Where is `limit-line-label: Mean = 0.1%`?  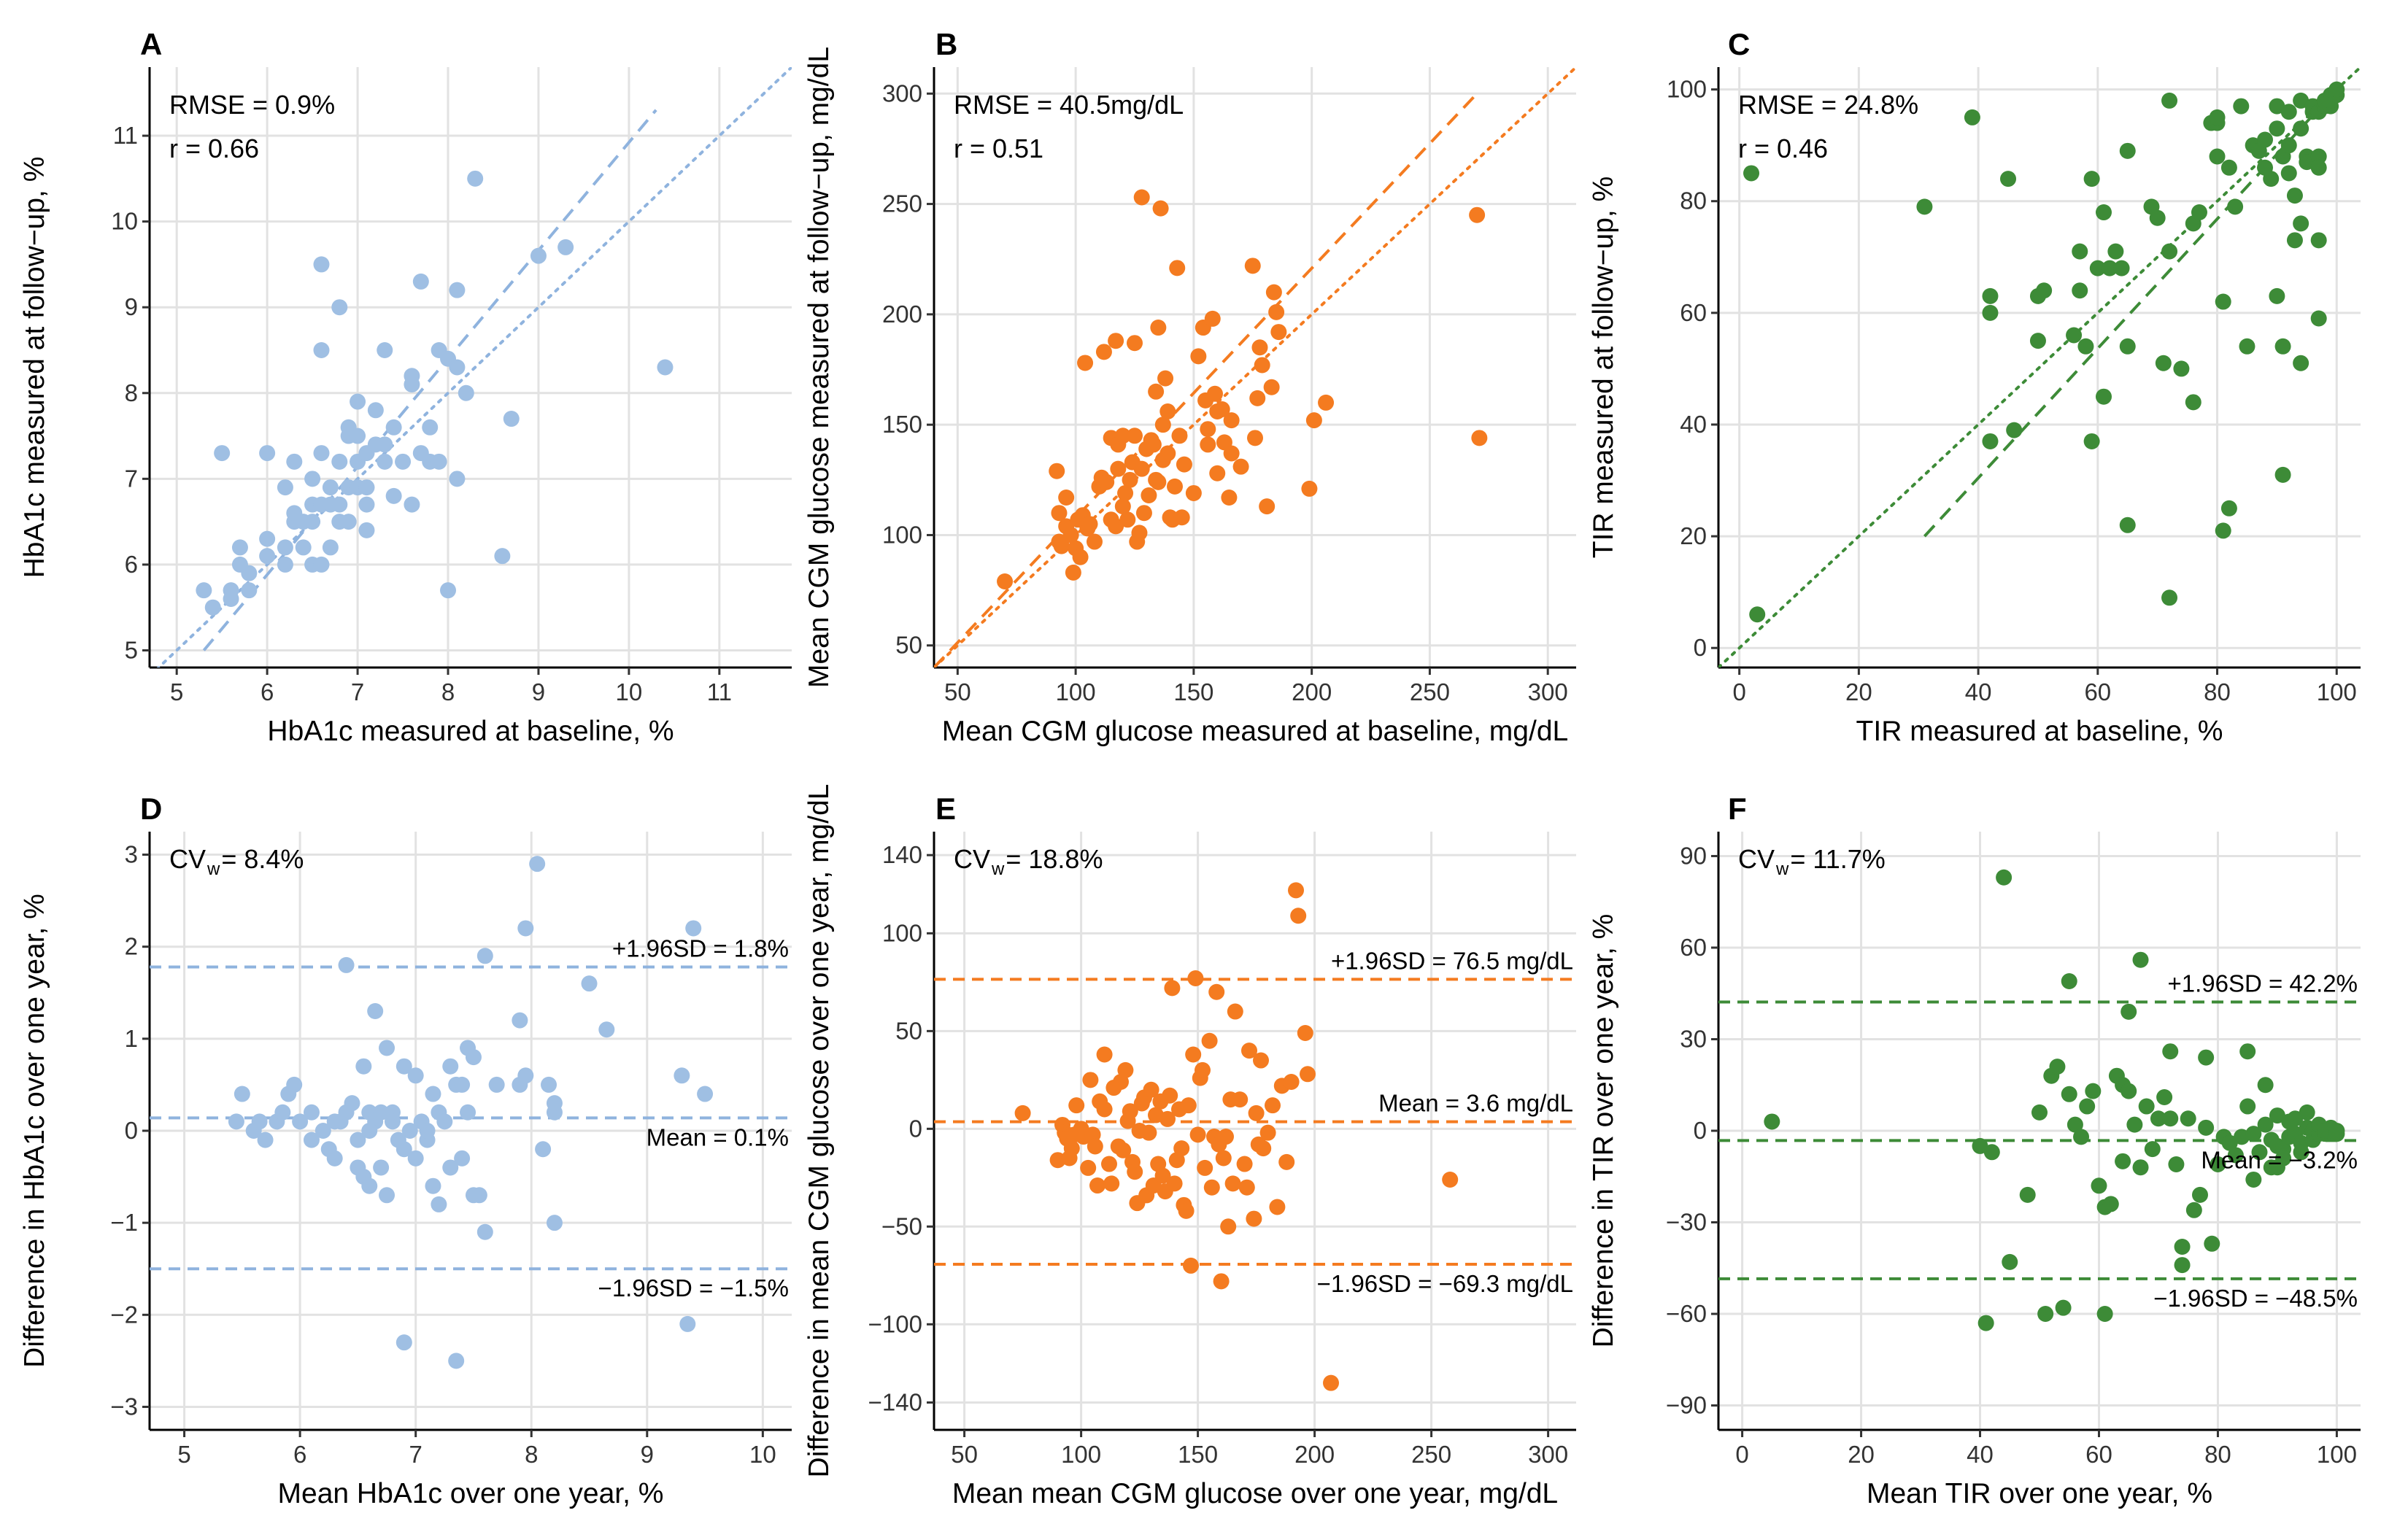
limit-line-label: Mean = 0.1% is located at coordinates (718, 1137).